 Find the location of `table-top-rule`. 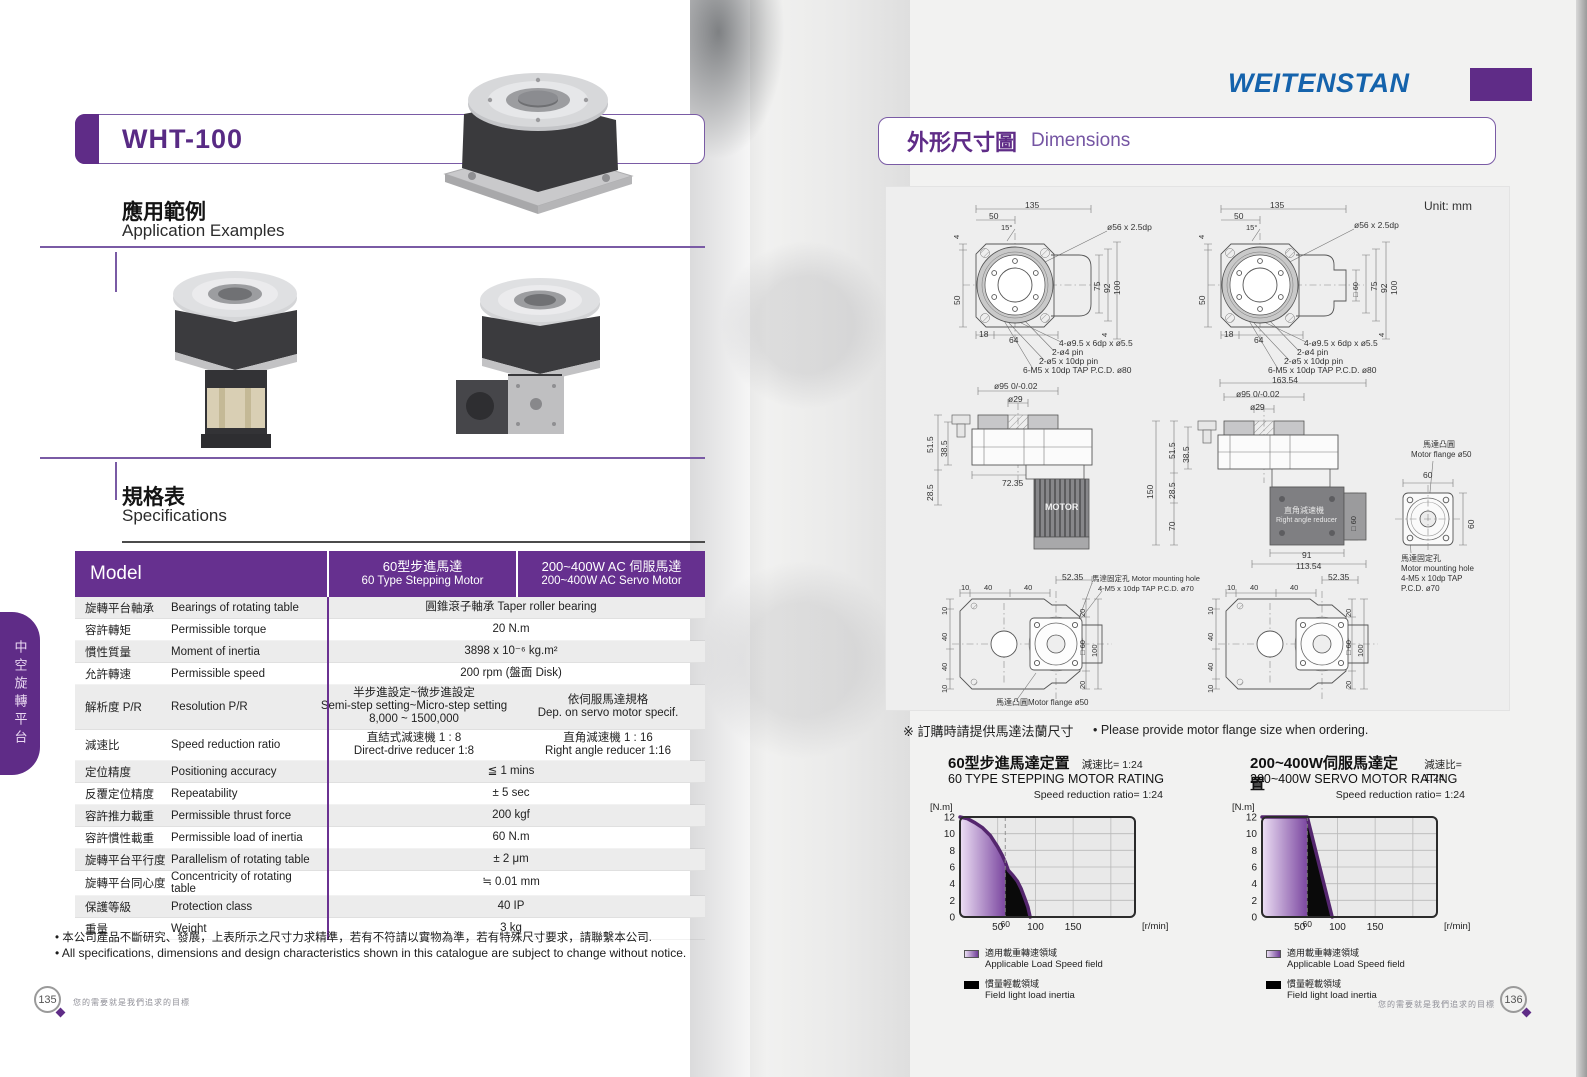

table-top-rule is located at coordinates (413, 542).